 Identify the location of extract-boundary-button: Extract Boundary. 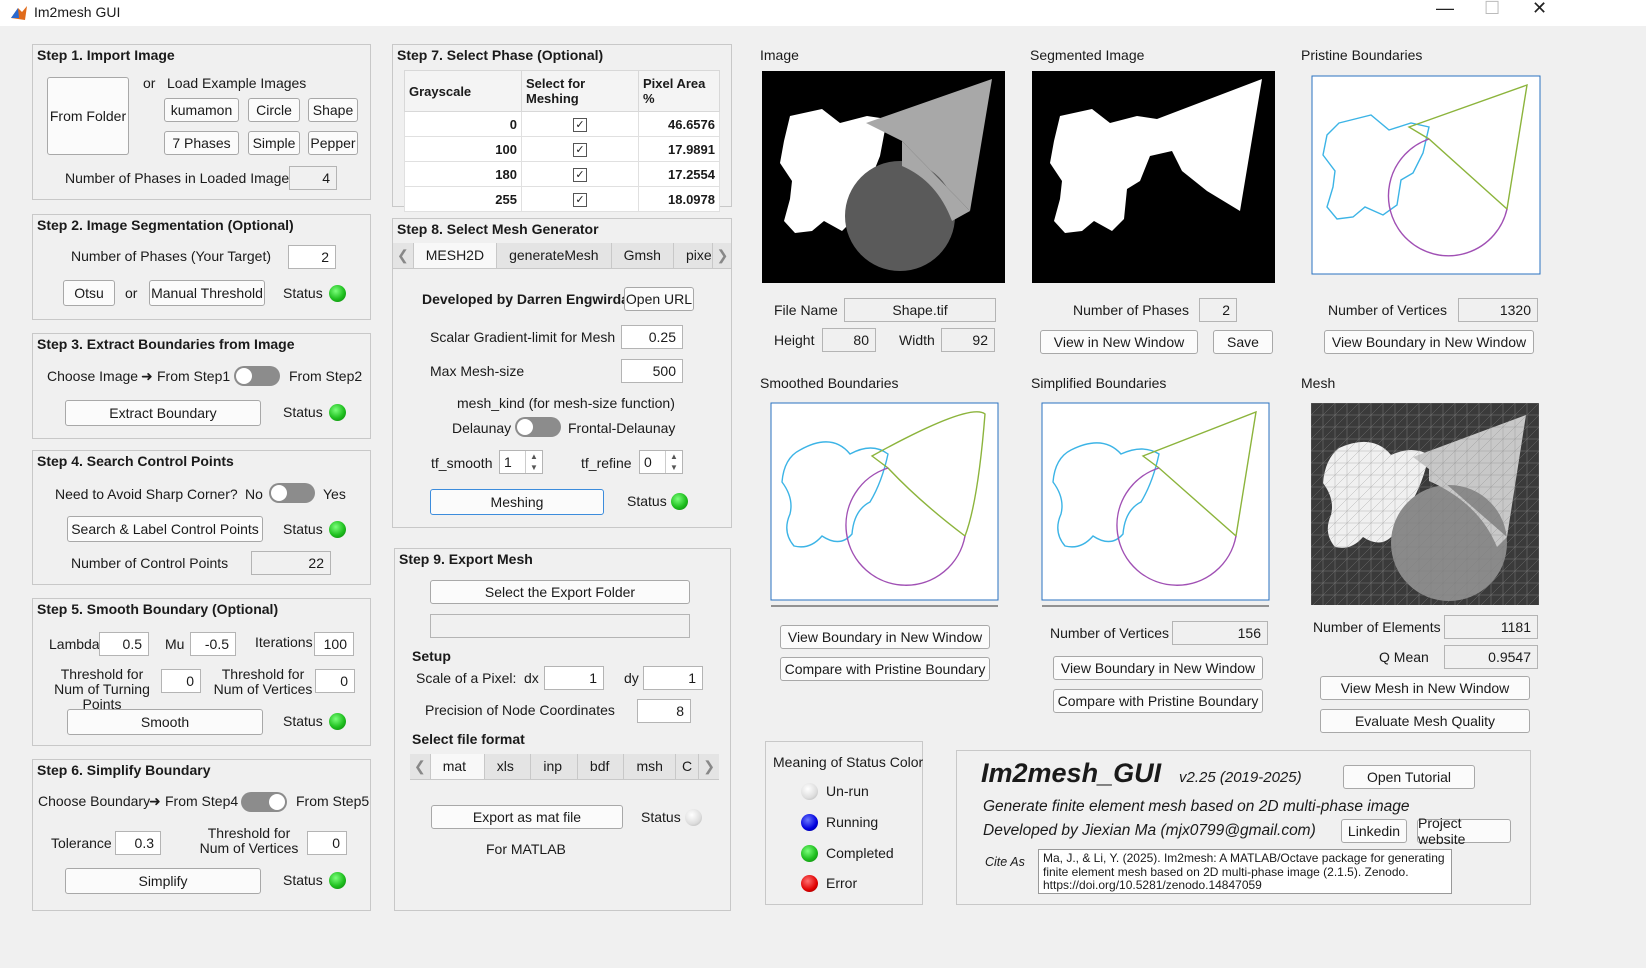
(163, 413).